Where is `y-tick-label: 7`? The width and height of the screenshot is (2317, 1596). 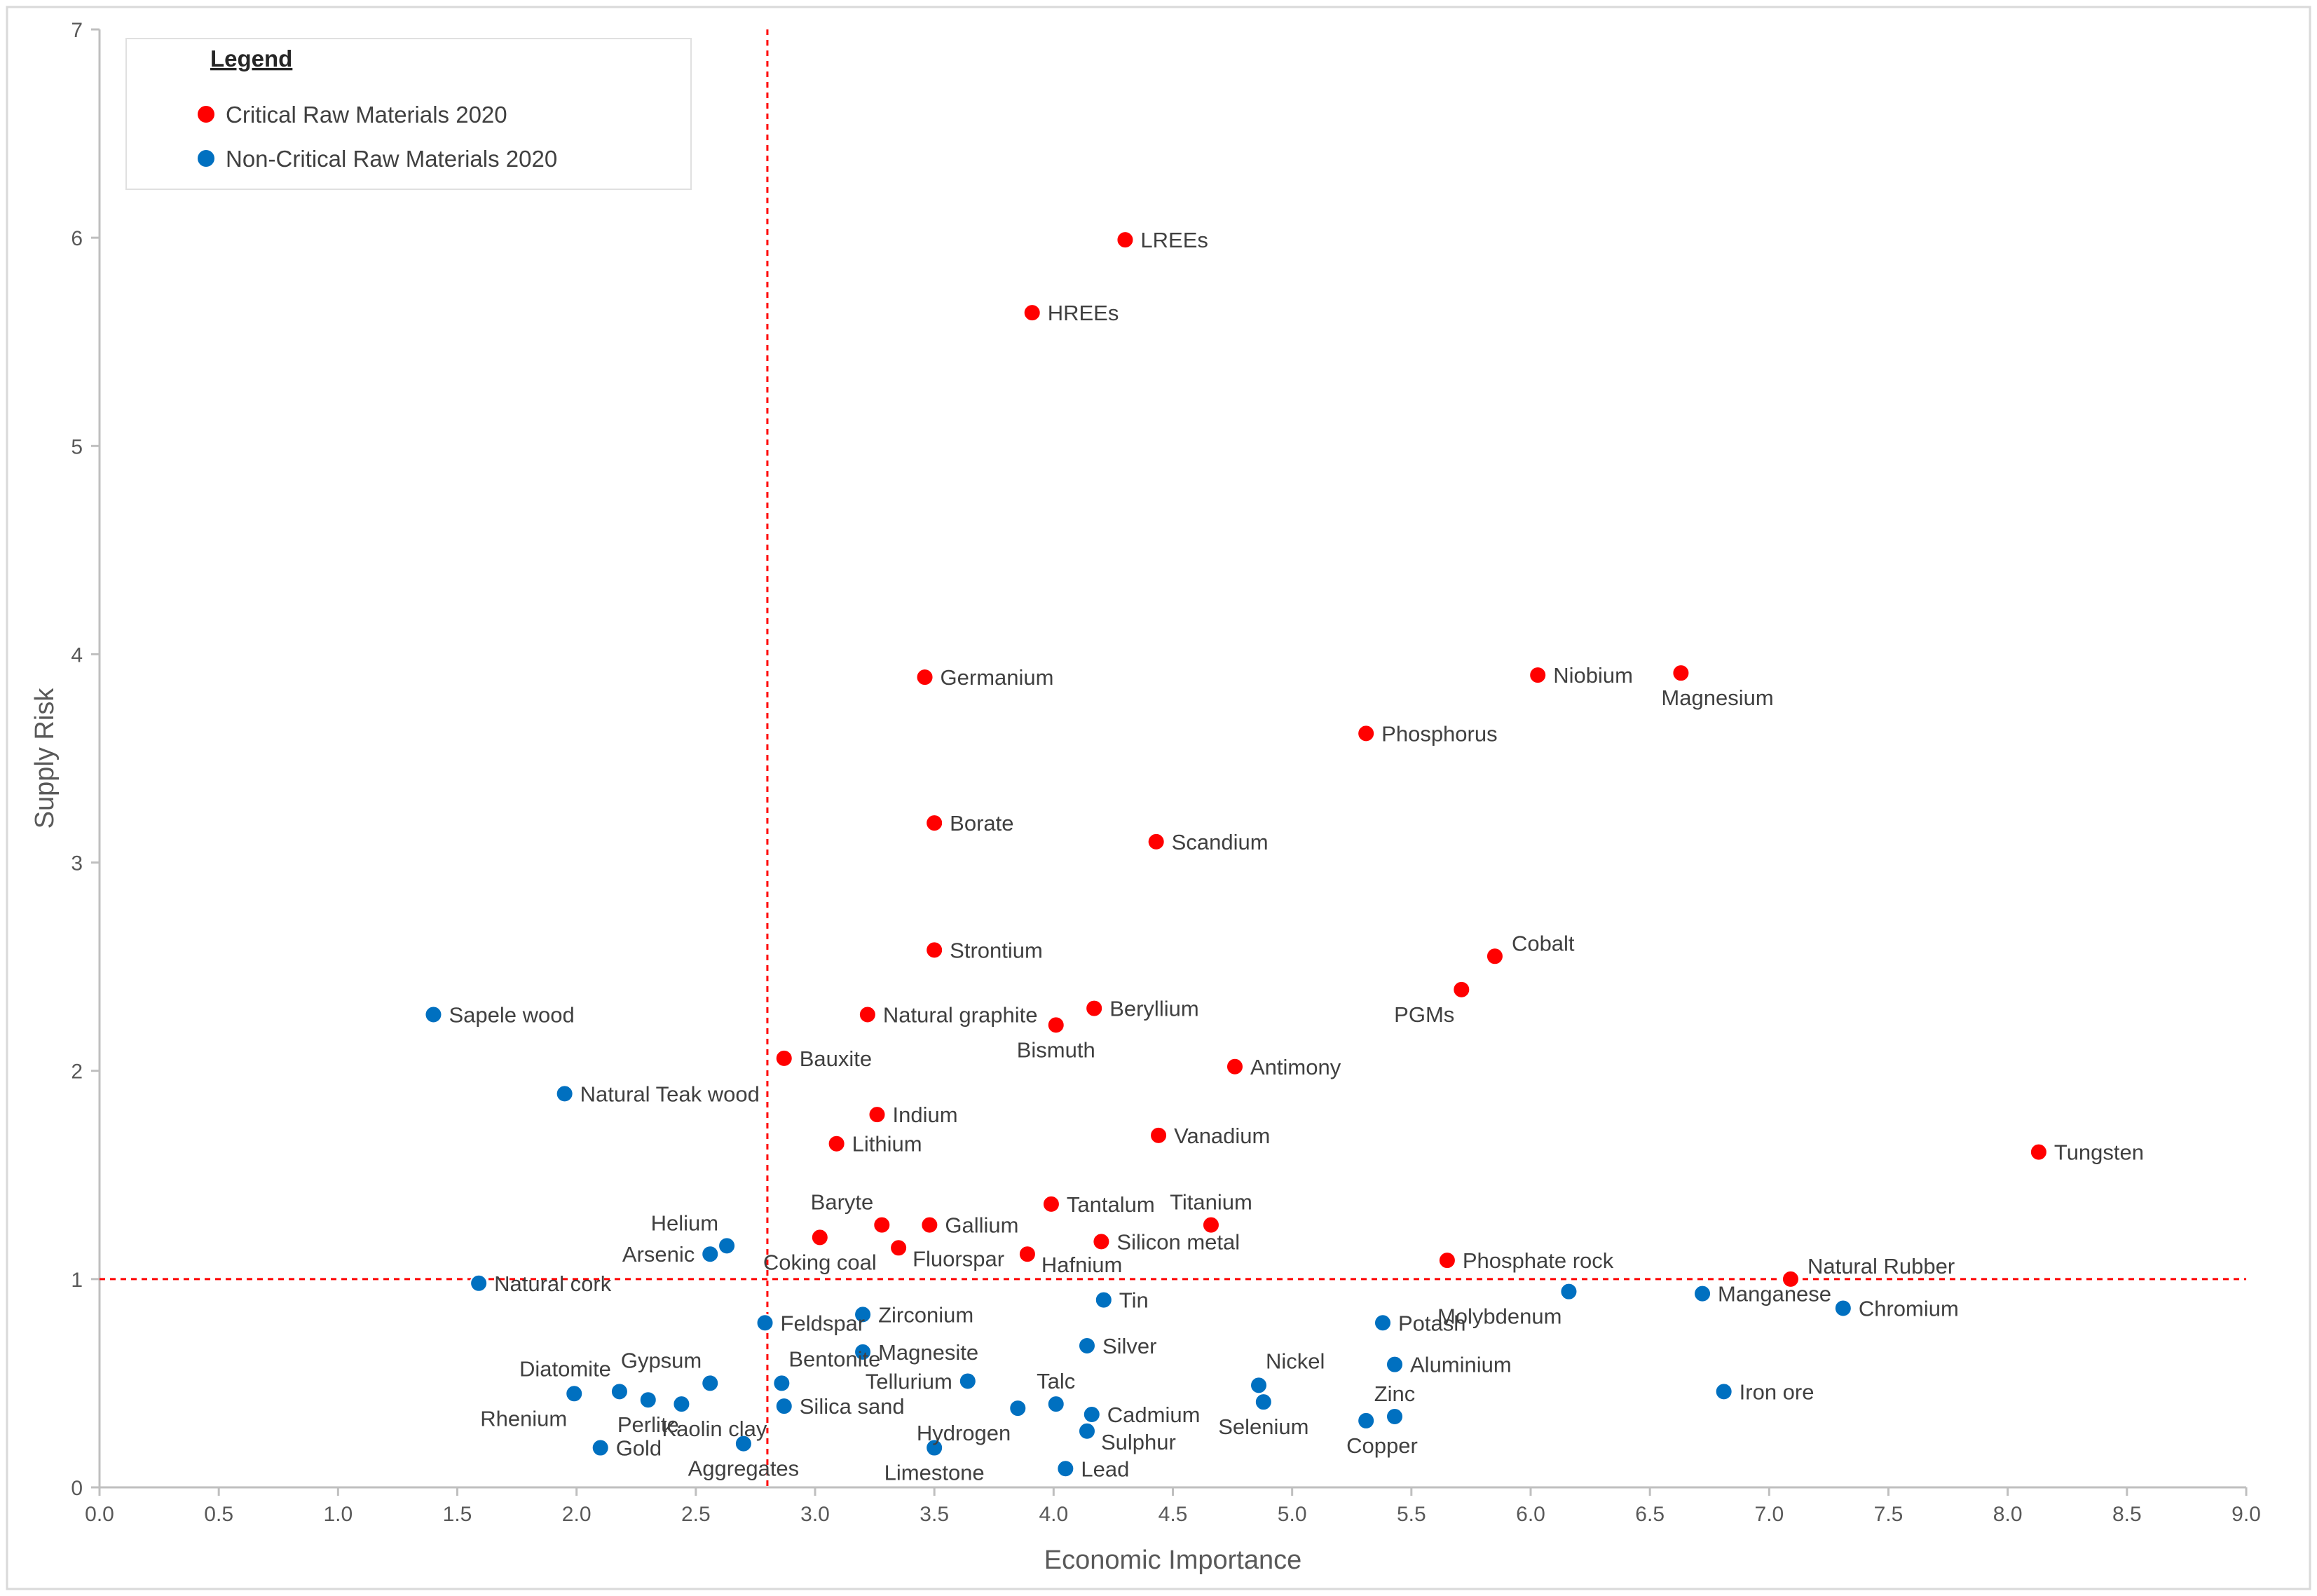
y-tick-label: 7 is located at coordinates (77, 30).